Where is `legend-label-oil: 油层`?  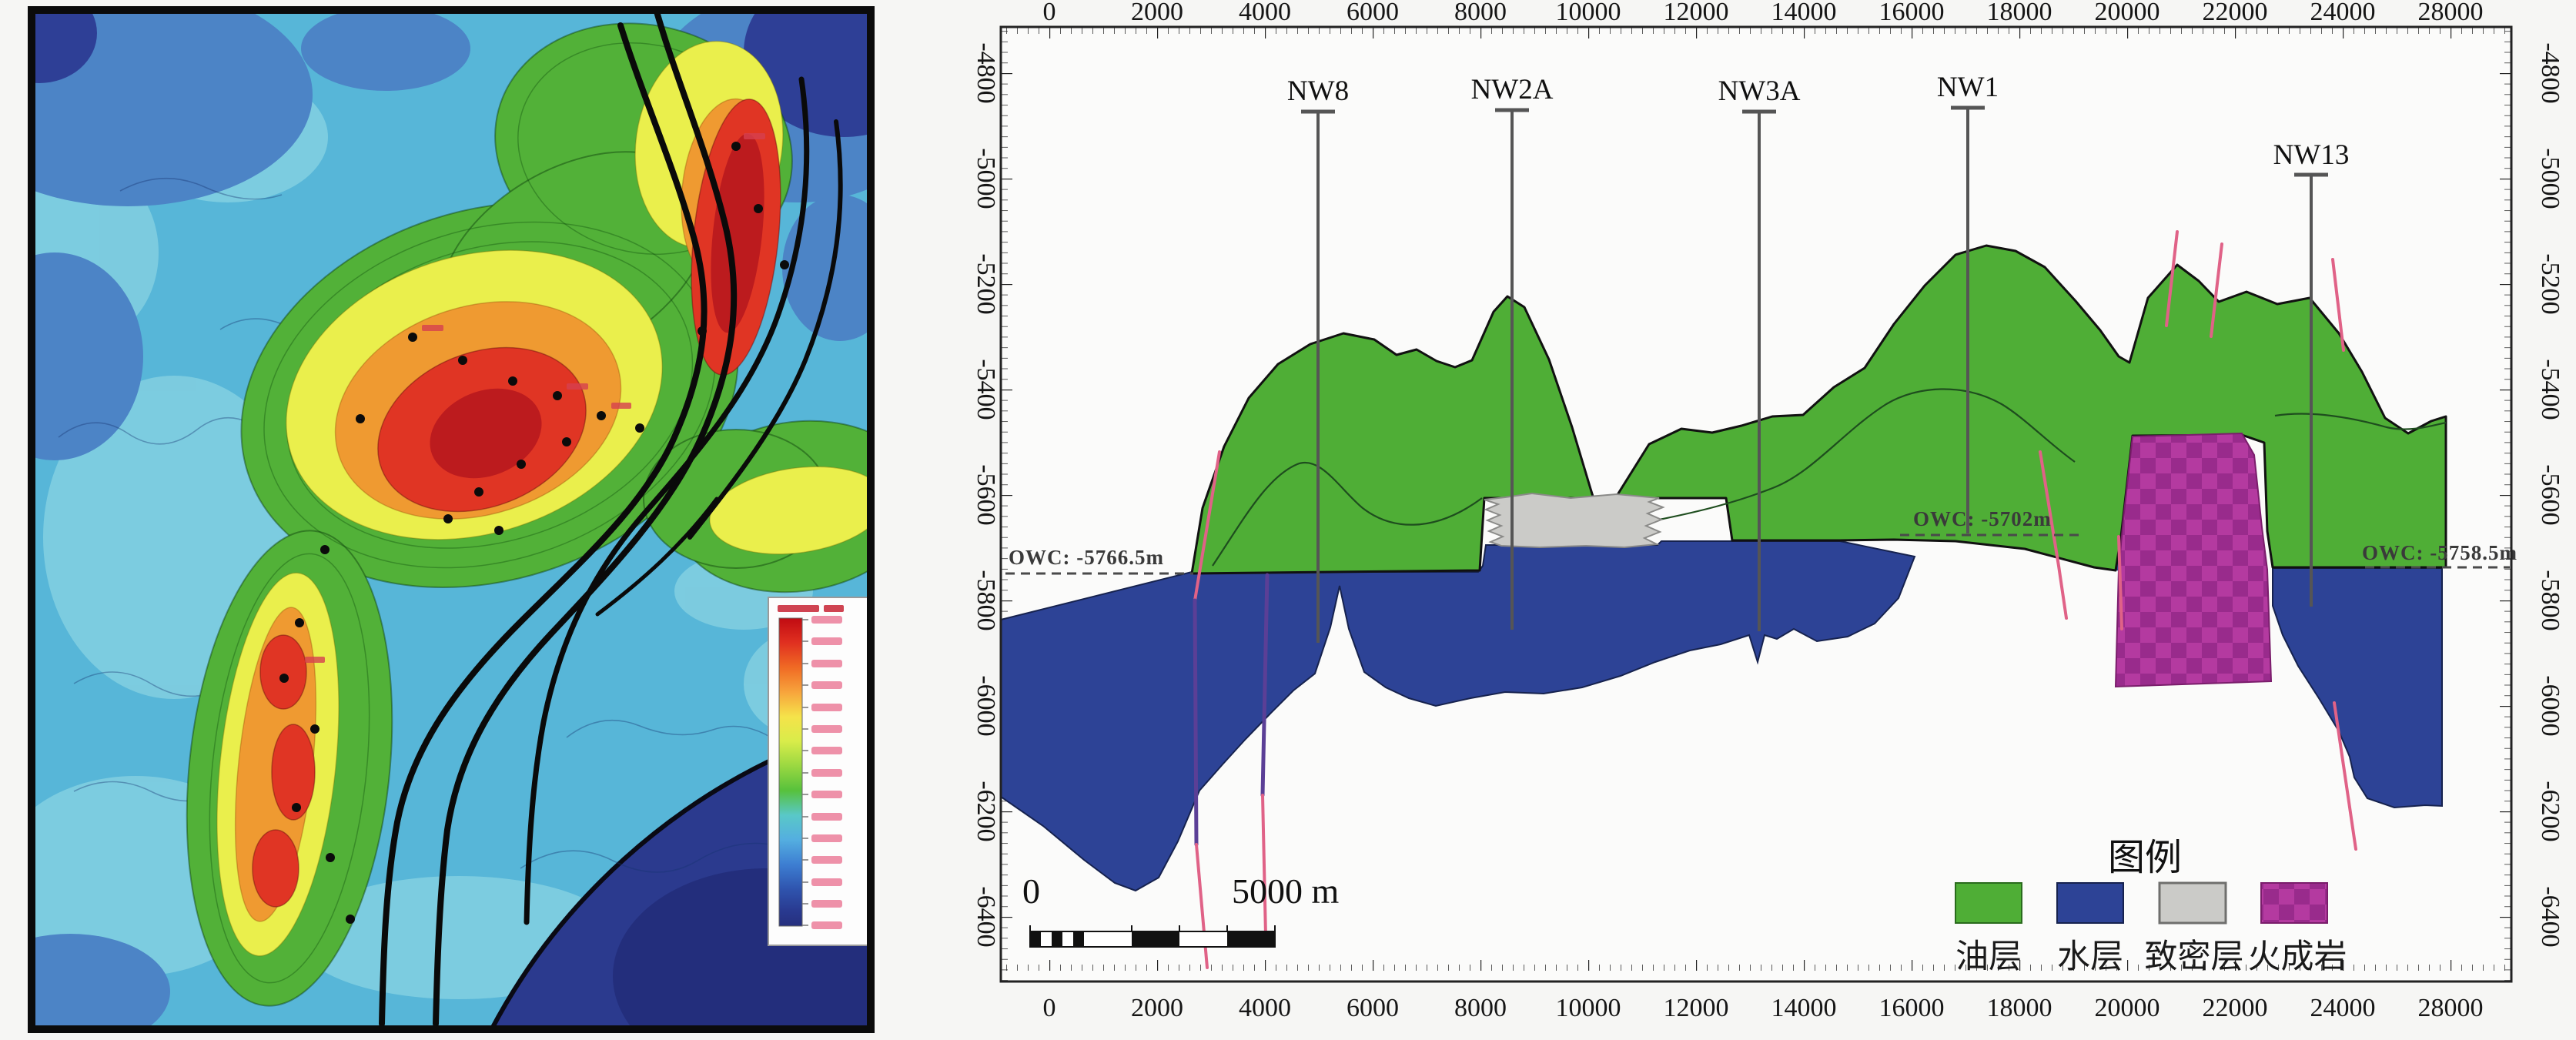
legend-label-oil: 油层 is located at coordinates (1989, 957).